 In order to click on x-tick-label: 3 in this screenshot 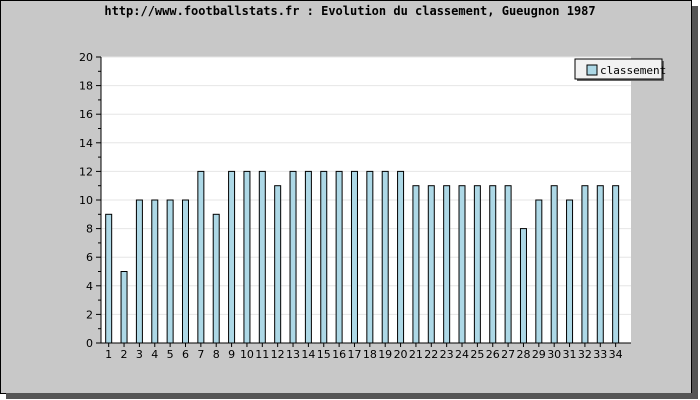, I will do `click(139, 354)`.